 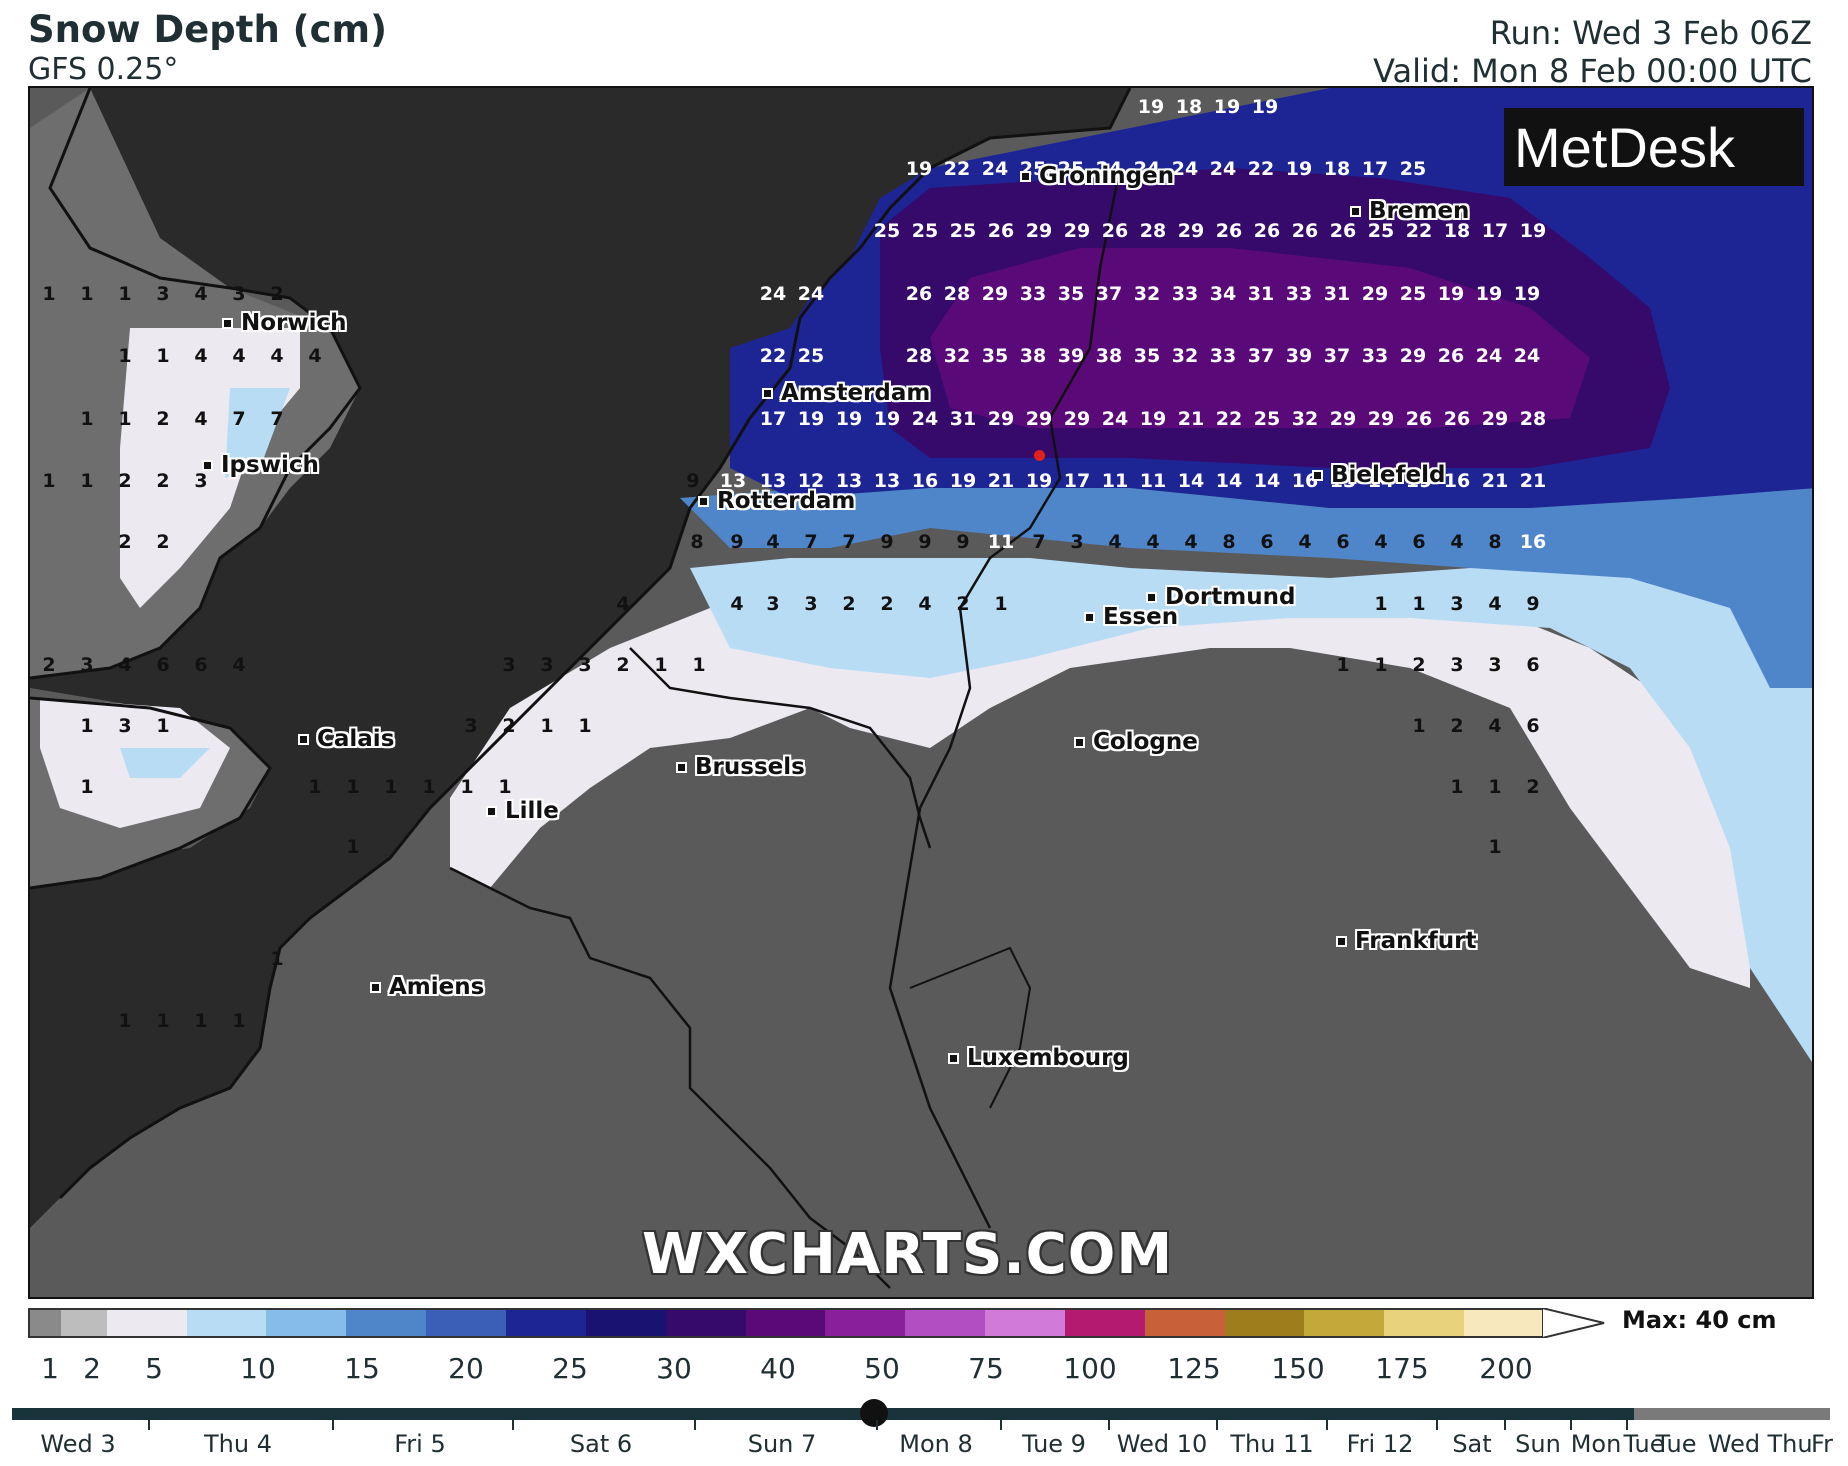 What do you see at coordinates (1223, 294) in the screenshot?
I see `depth-value: 34` at bounding box center [1223, 294].